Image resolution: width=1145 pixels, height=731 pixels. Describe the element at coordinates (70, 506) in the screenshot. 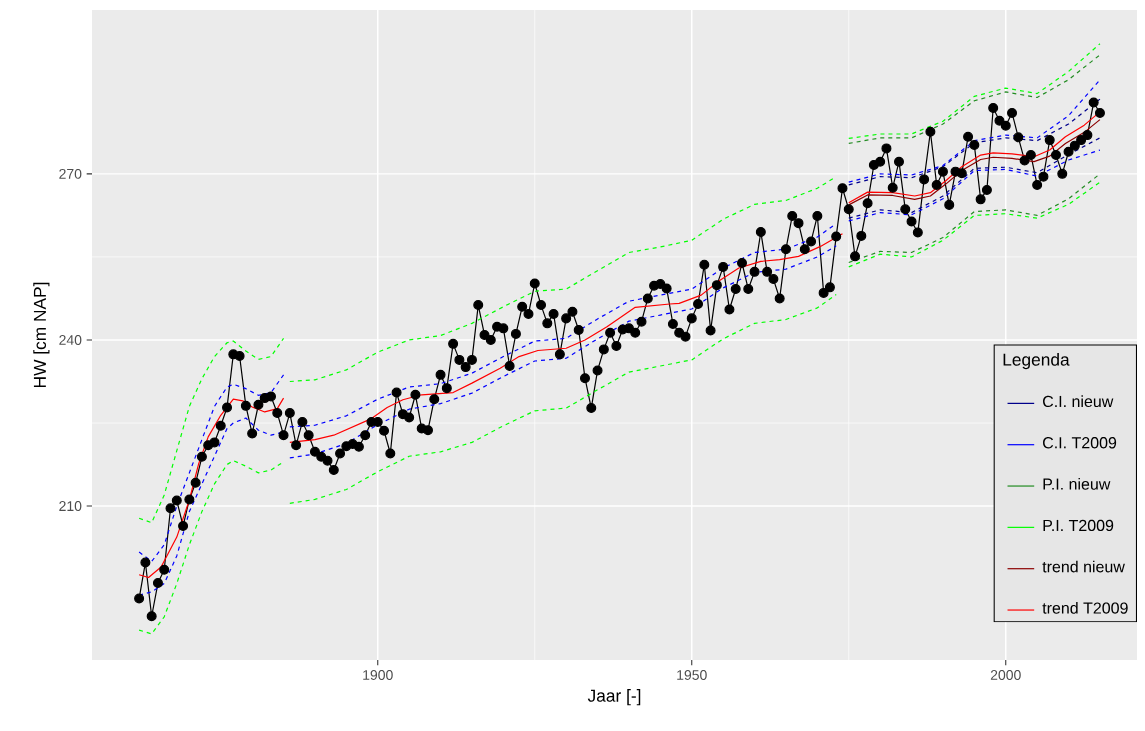

I see `y-tick-label: 210` at that location.